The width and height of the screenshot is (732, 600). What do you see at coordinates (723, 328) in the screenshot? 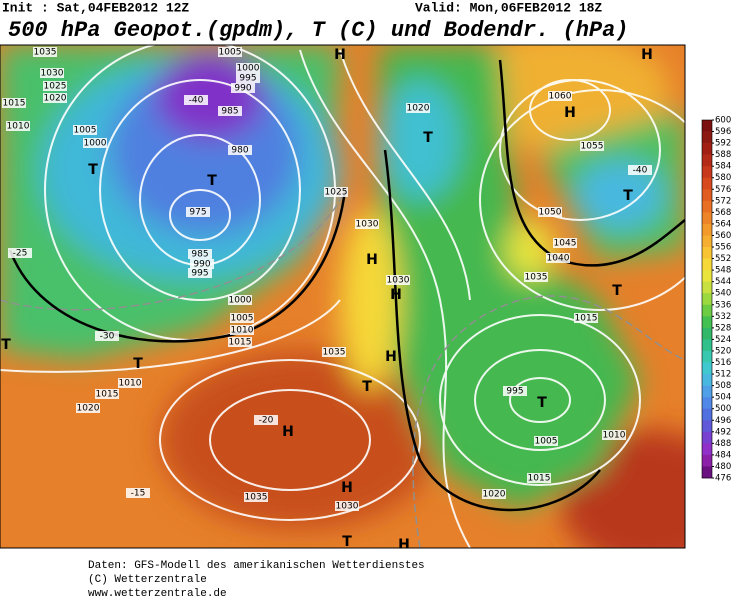
I see `colorbar-tick-label: 528` at bounding box center [723, 328].